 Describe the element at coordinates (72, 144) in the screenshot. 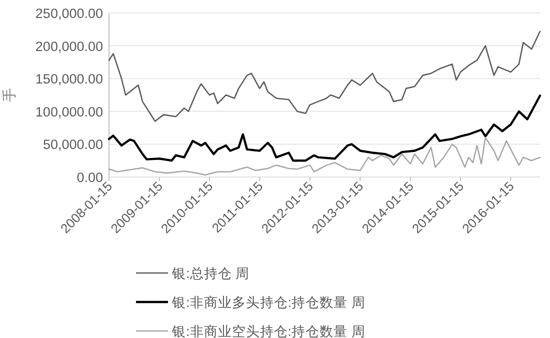

I see `y-tick-label: 50,000.00` at that location.